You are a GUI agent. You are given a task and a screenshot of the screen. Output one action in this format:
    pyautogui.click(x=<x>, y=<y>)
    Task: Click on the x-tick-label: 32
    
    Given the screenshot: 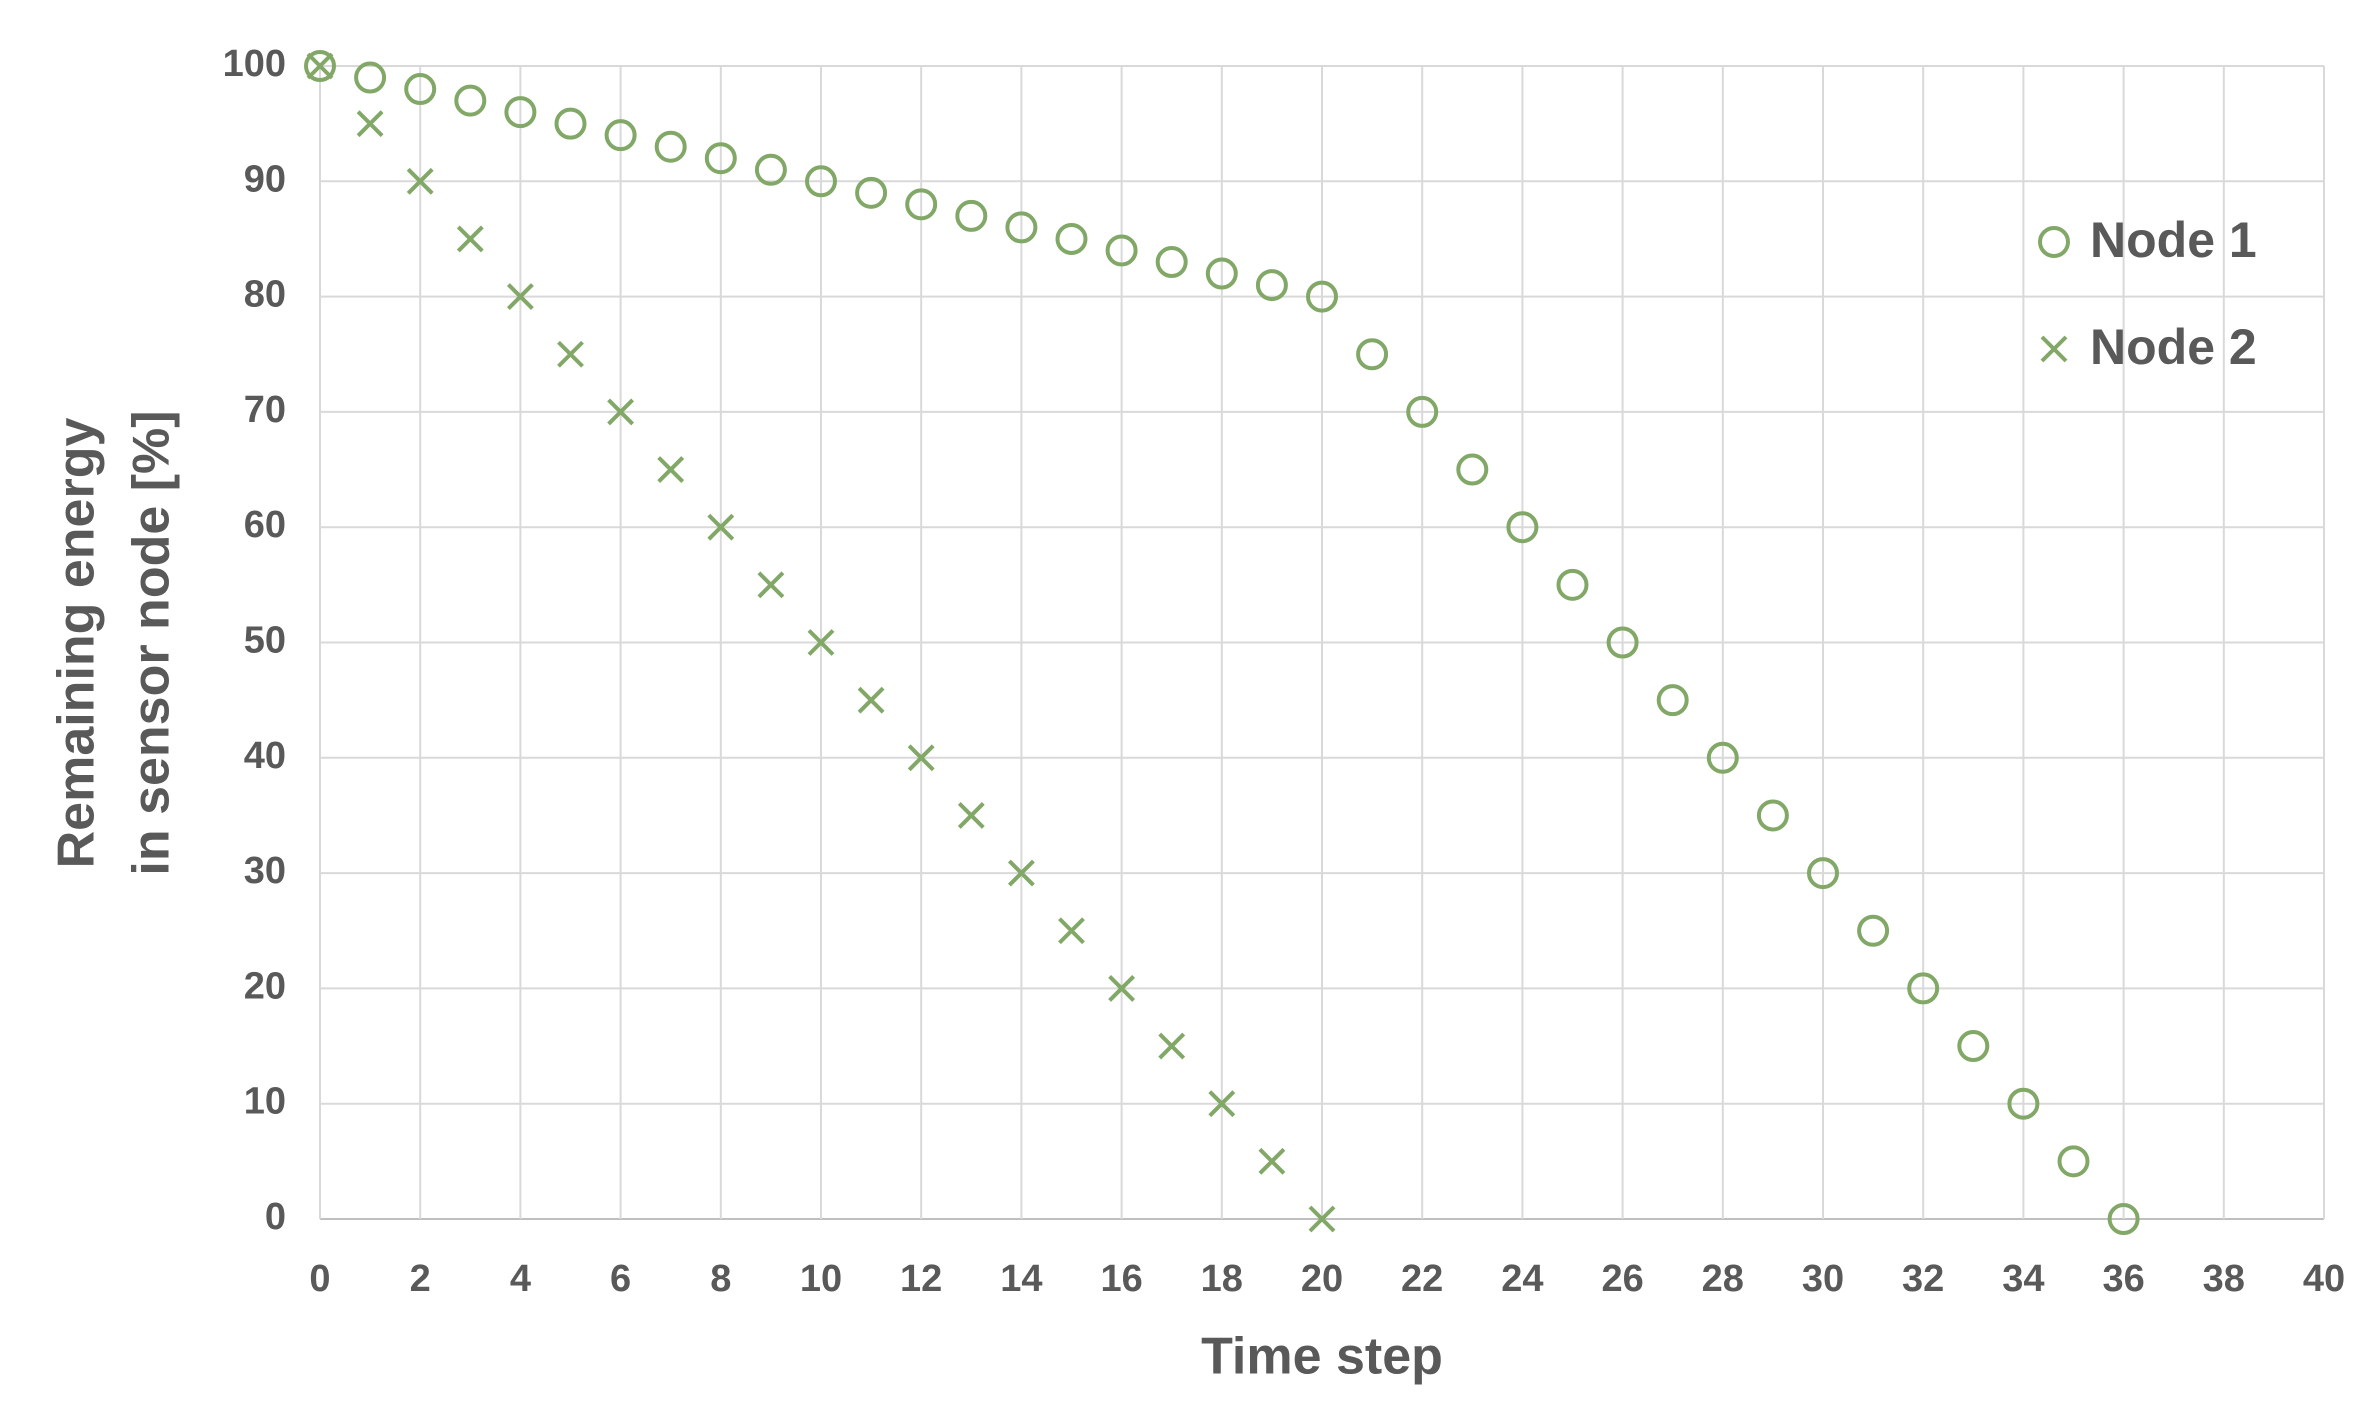 What is the action you would take?
    pyautogui.click(x=1923, y=1279)
    